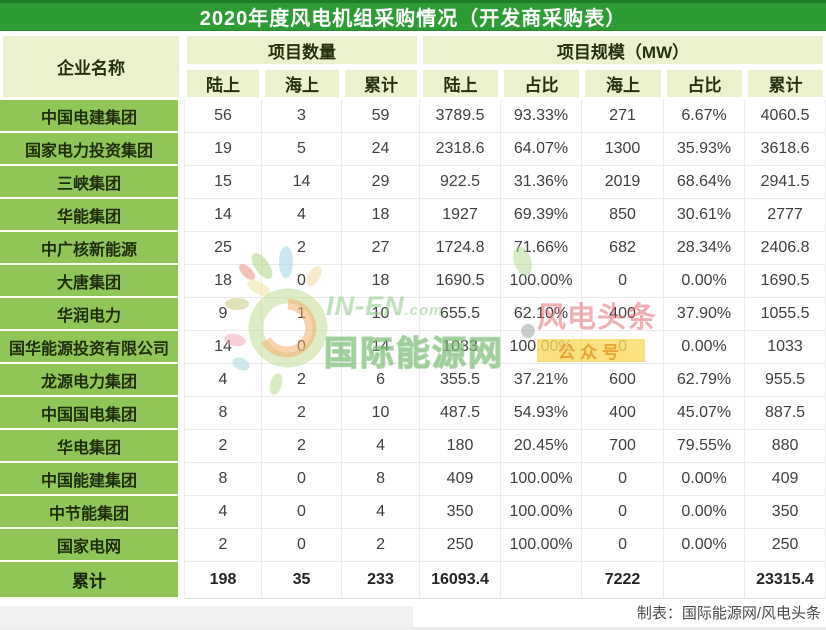 The height and width of the screenshot is (630, 826). I want to click on cell-onshore-mw: 922.5, so click(461, 182).